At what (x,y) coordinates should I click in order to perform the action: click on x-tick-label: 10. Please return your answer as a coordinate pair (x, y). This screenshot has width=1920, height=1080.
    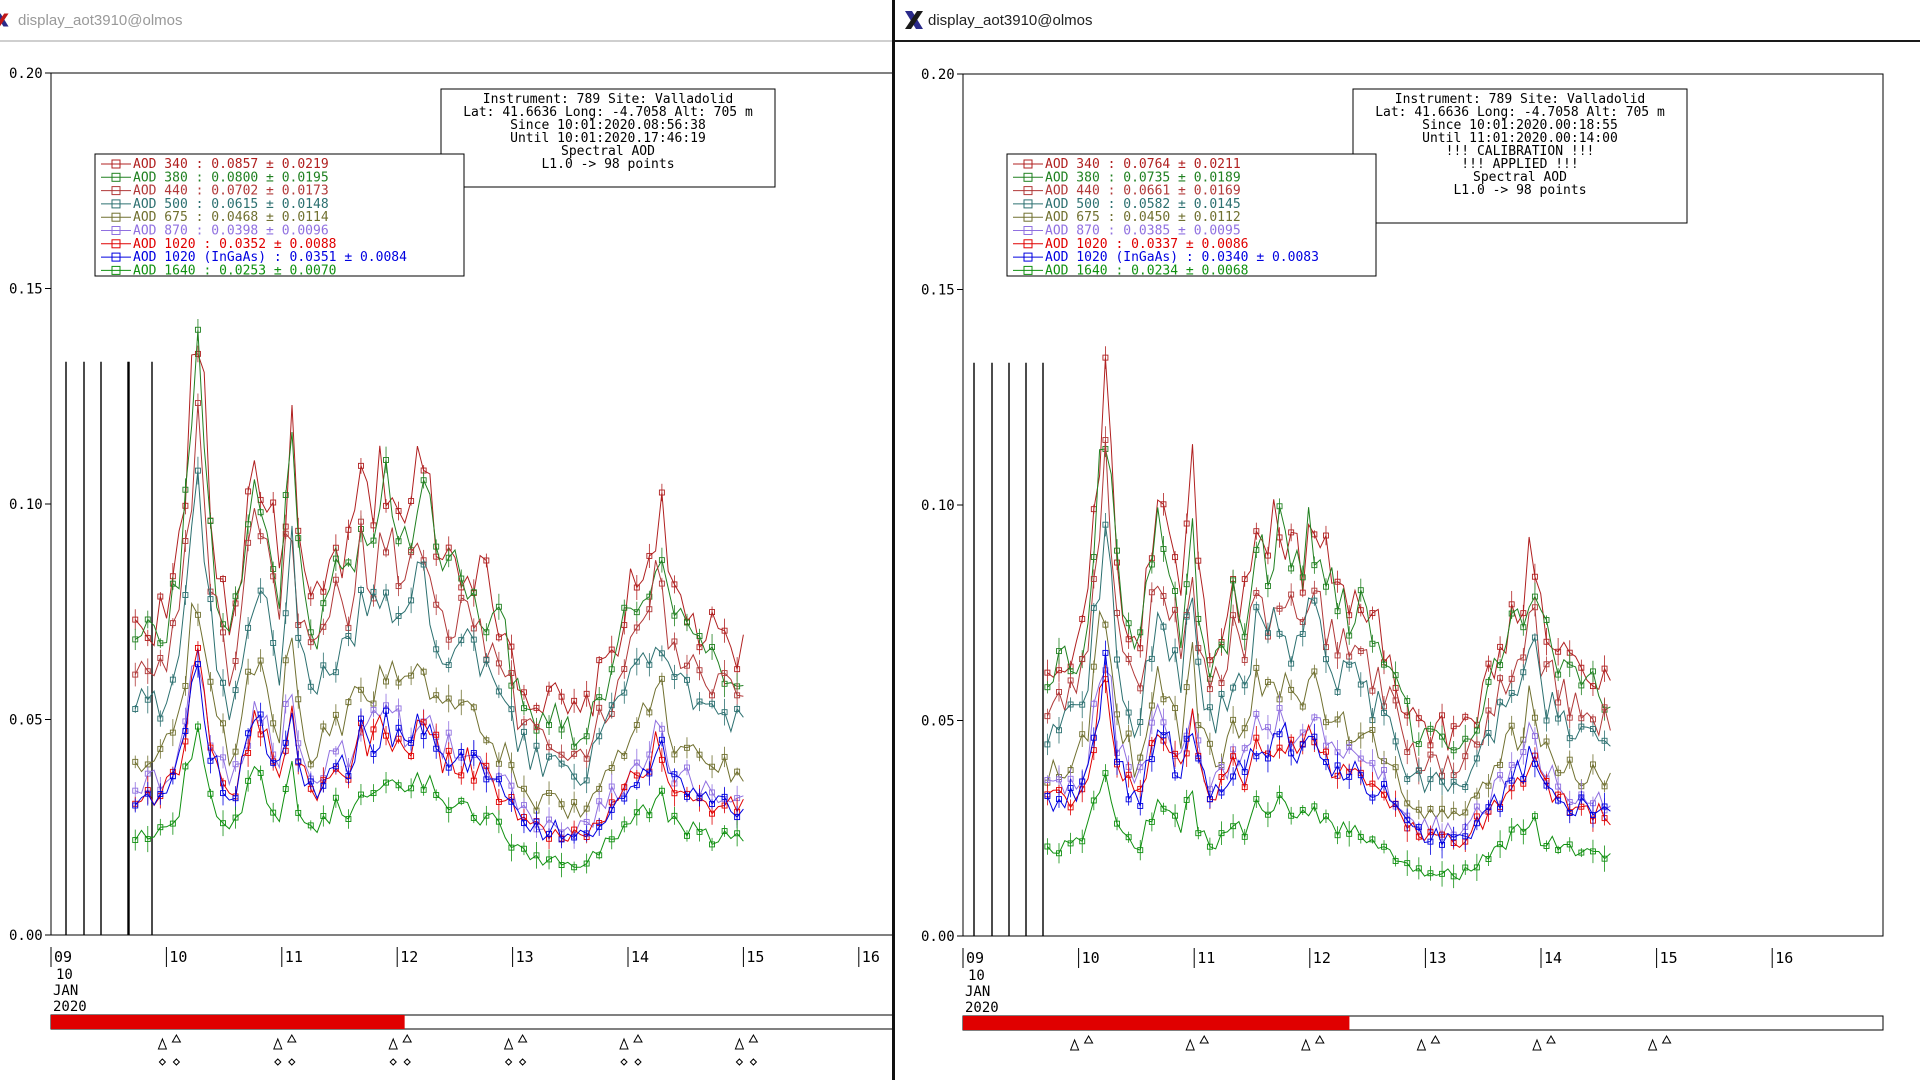
    Looking at the image, I should click on (1091, 958).